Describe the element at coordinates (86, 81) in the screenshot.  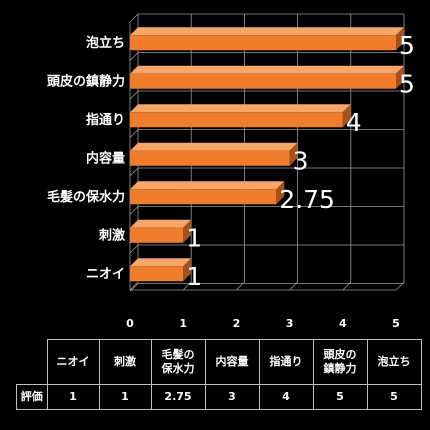
I see `category-label: 頭皮の鎮静力` at that location.